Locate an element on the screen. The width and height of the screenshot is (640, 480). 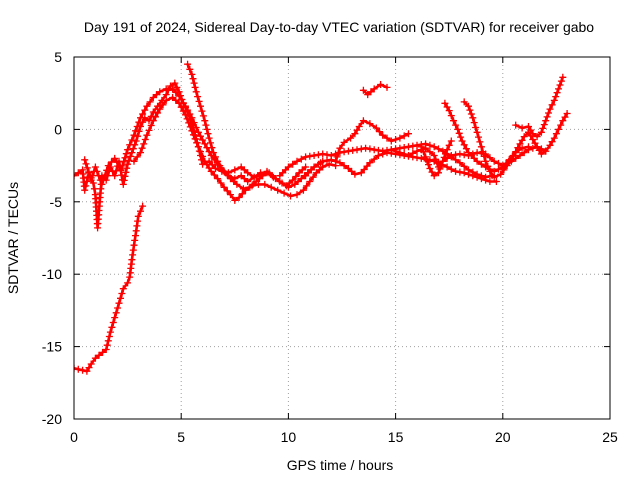
x-tick-label: 10 is located at coordinates (289, 437).